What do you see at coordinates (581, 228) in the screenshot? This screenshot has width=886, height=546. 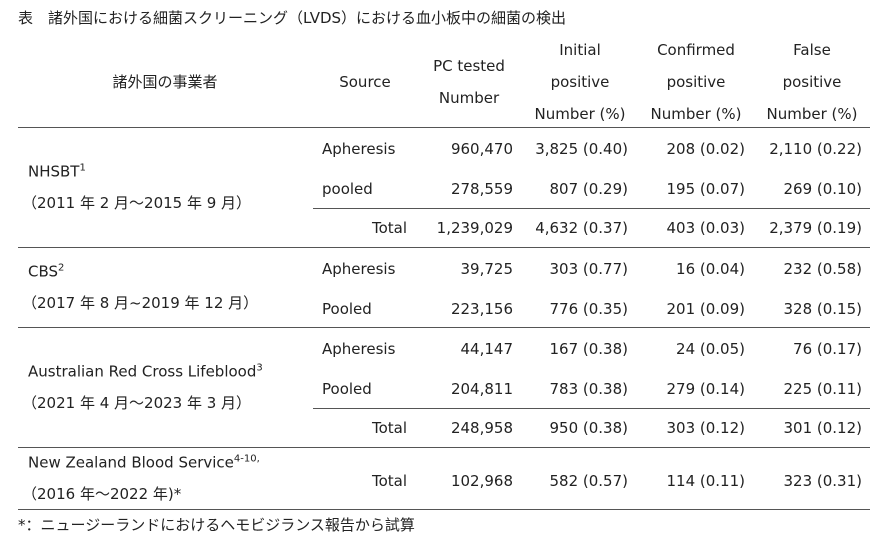 I see `value-cell: 4,632 (0.37)` at bounding box center [581, 228].